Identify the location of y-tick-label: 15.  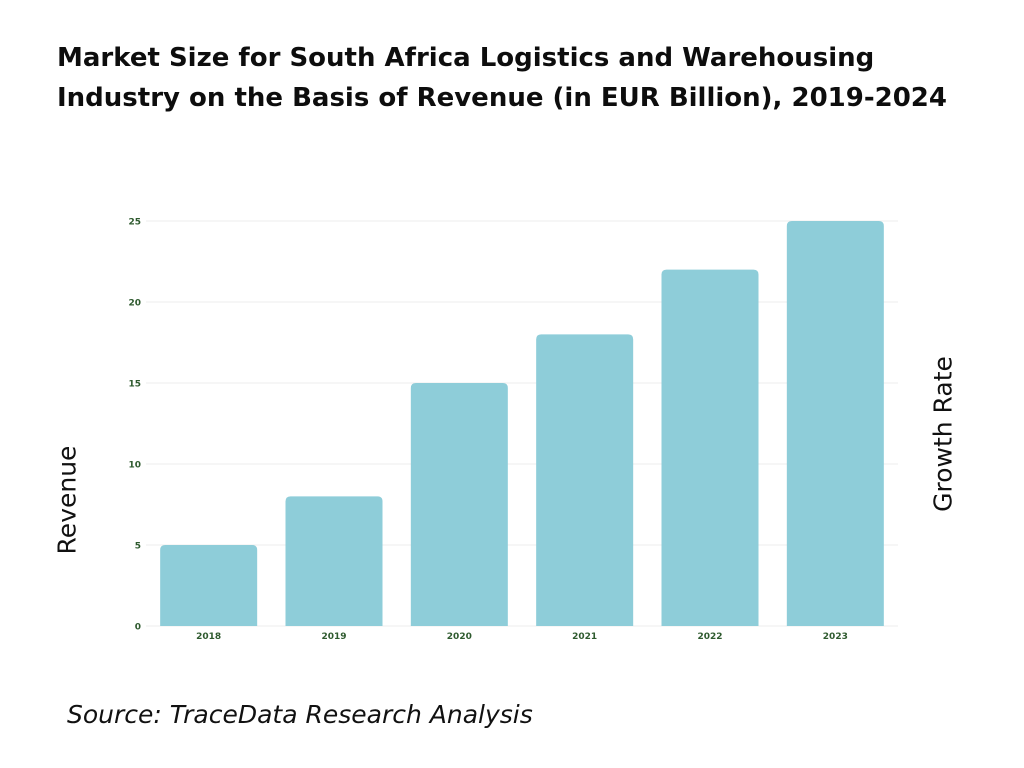
(134, 385).